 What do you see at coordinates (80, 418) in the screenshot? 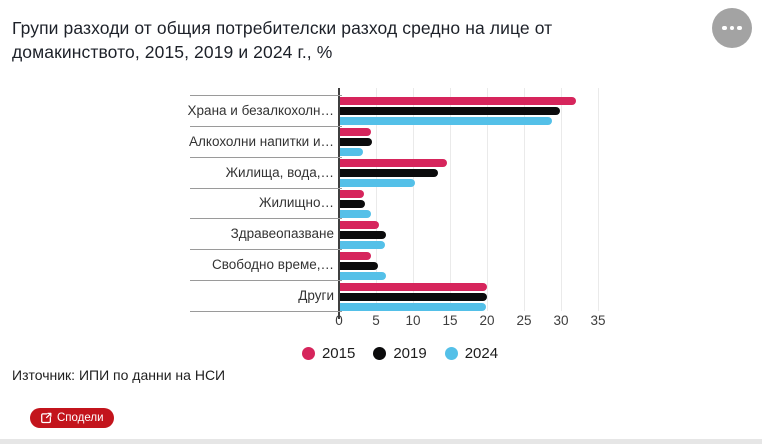
I see `share-button-label: Сподели` at bounding box center [80, 418].